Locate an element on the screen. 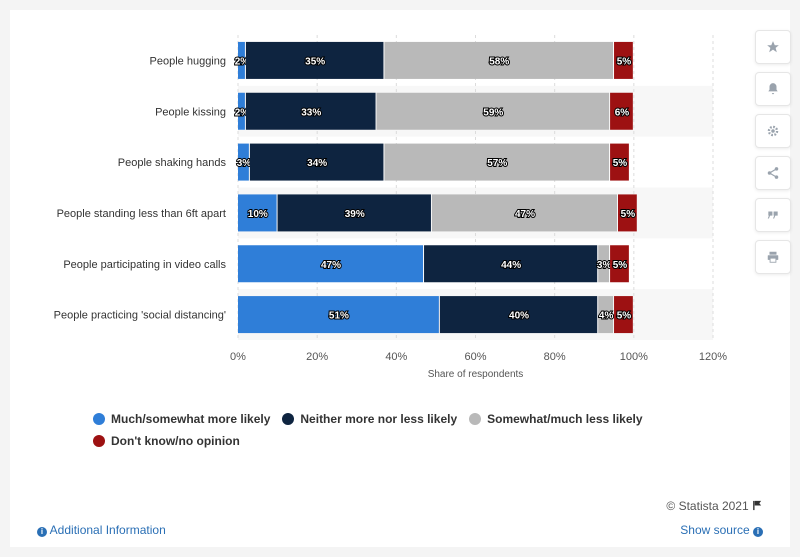 The image size is (800, 557). data-label: 39% is located at coordinates (355, 214).